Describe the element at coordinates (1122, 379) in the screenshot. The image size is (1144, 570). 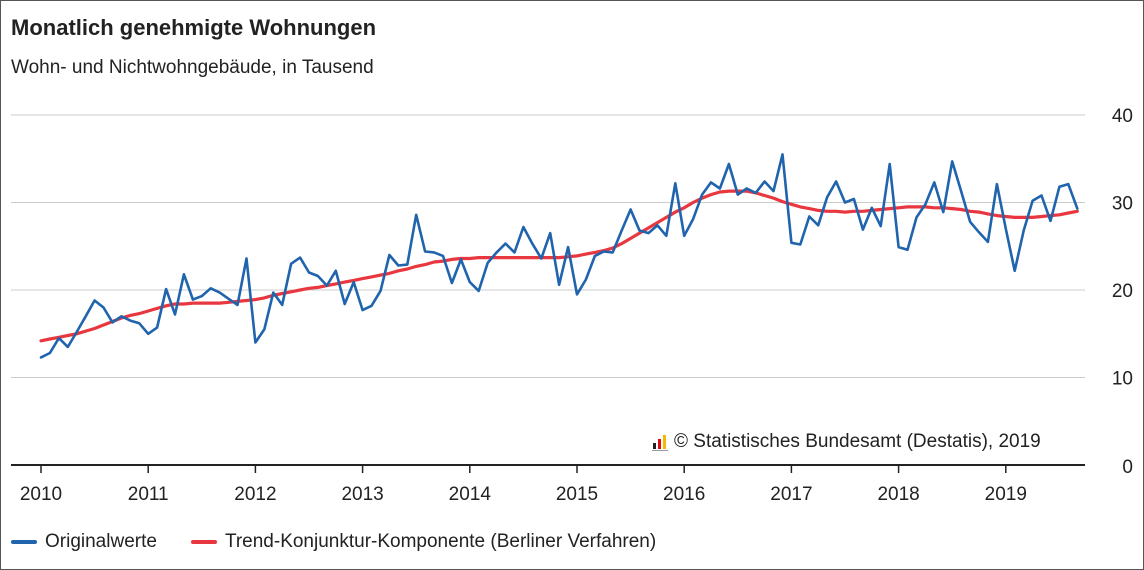
I see `y-tick-label: 10` at that location.